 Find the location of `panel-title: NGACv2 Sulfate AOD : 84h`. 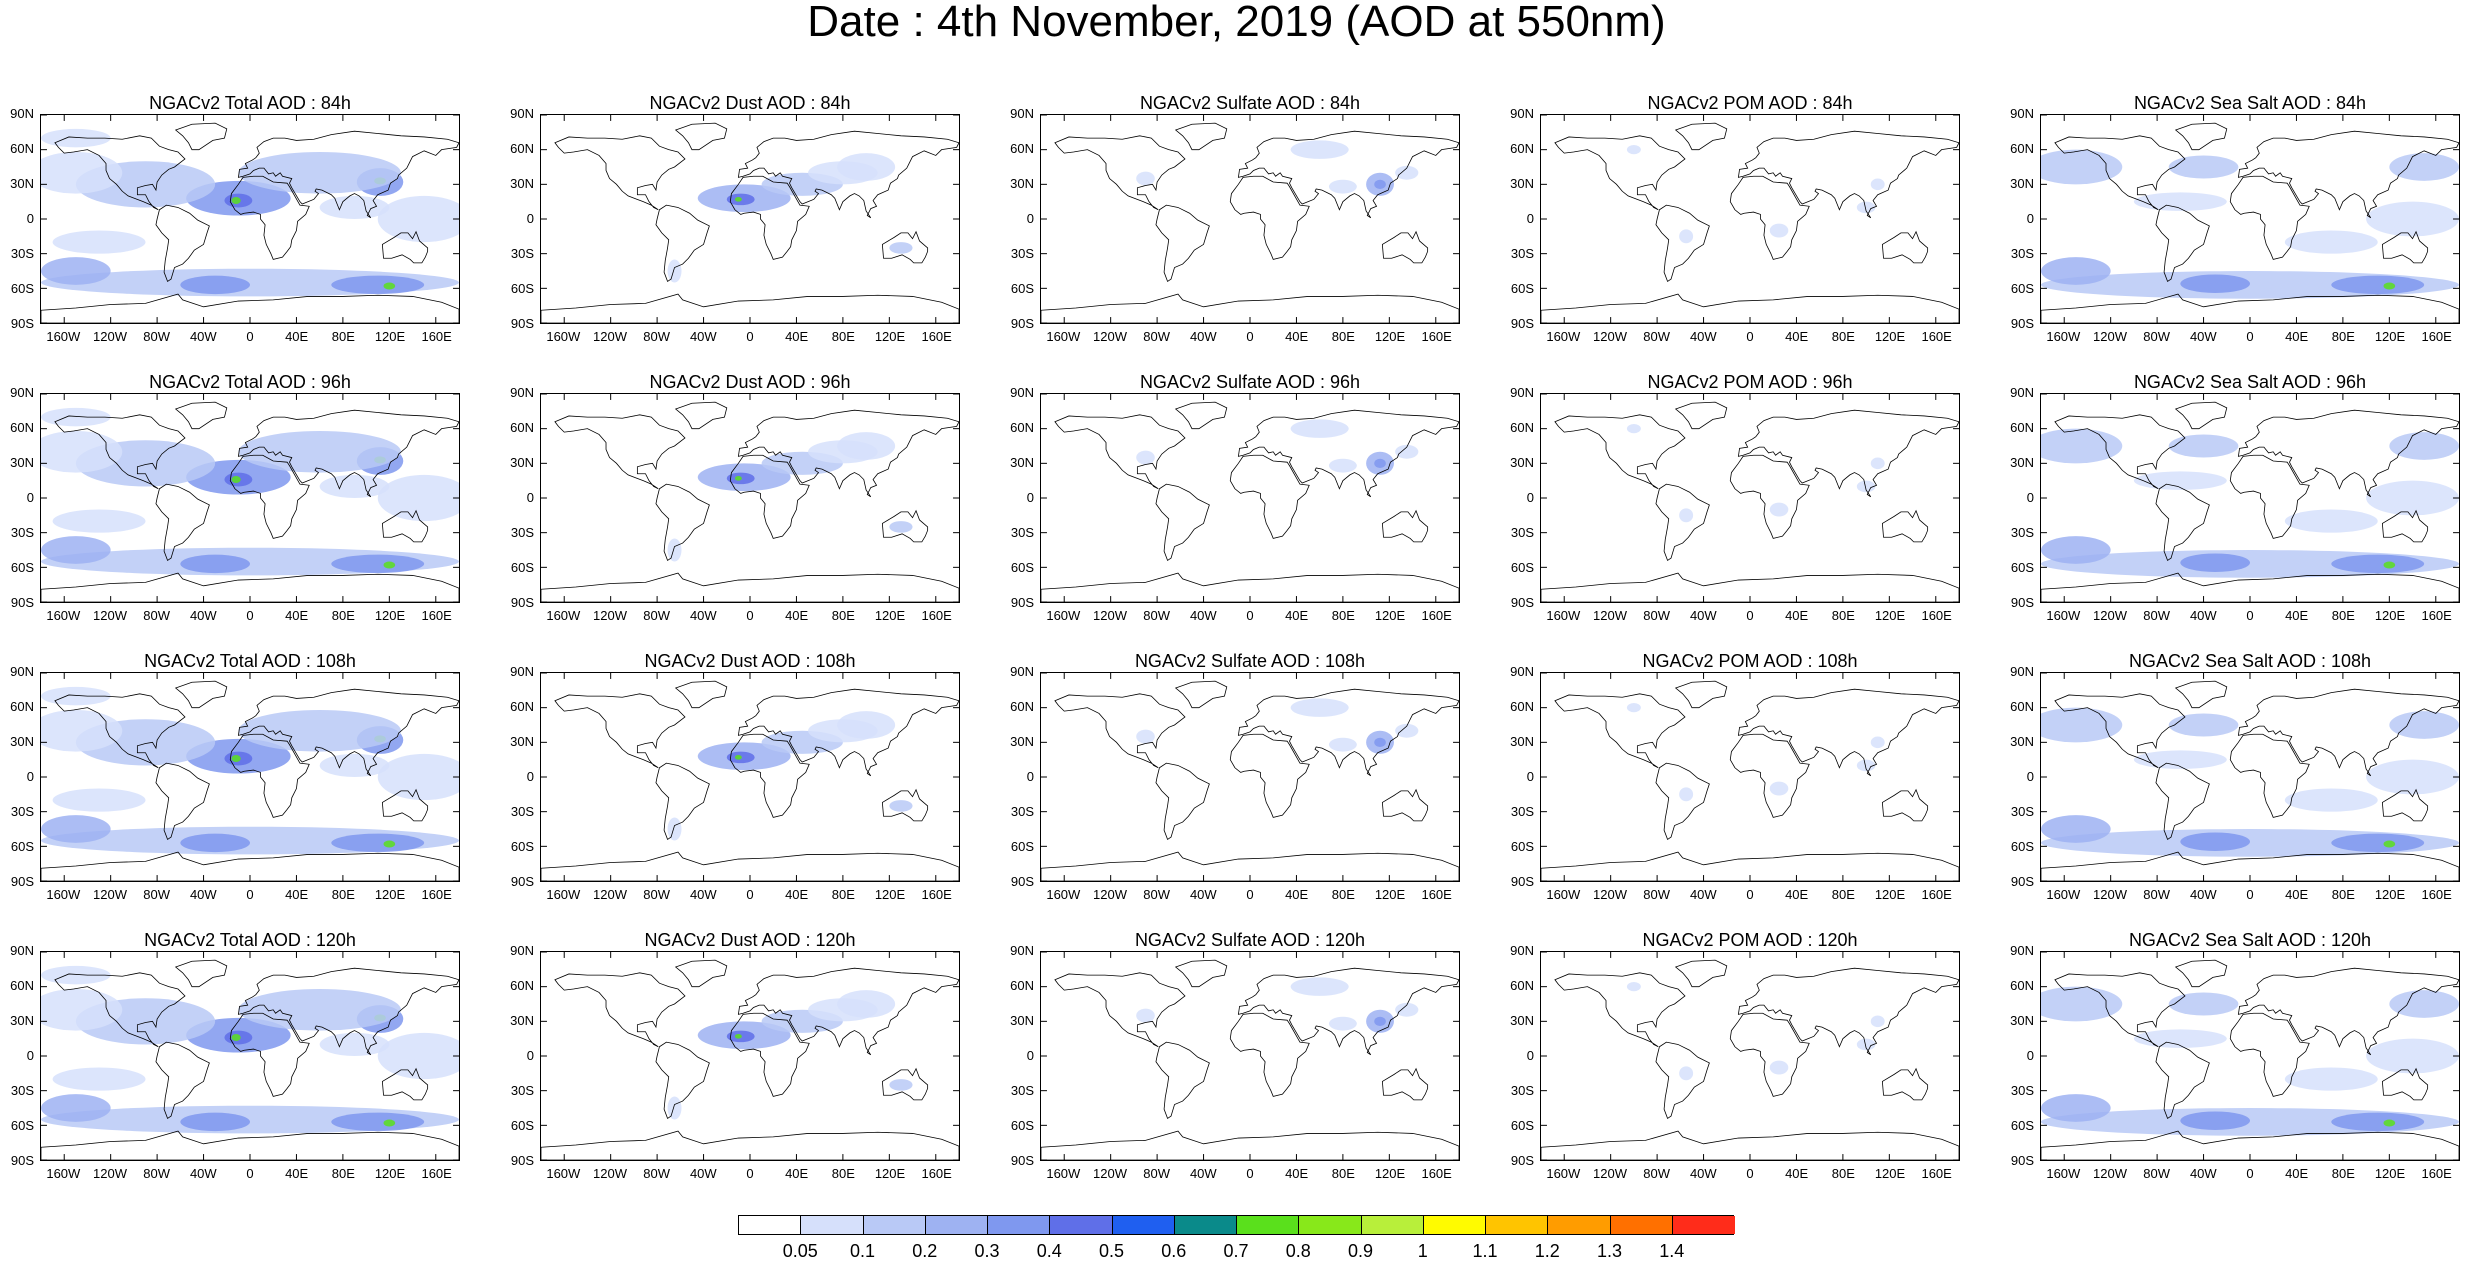

panel-title: NGACv2 Sulfate AOD : 84h is located at coordinates (1250, 103).